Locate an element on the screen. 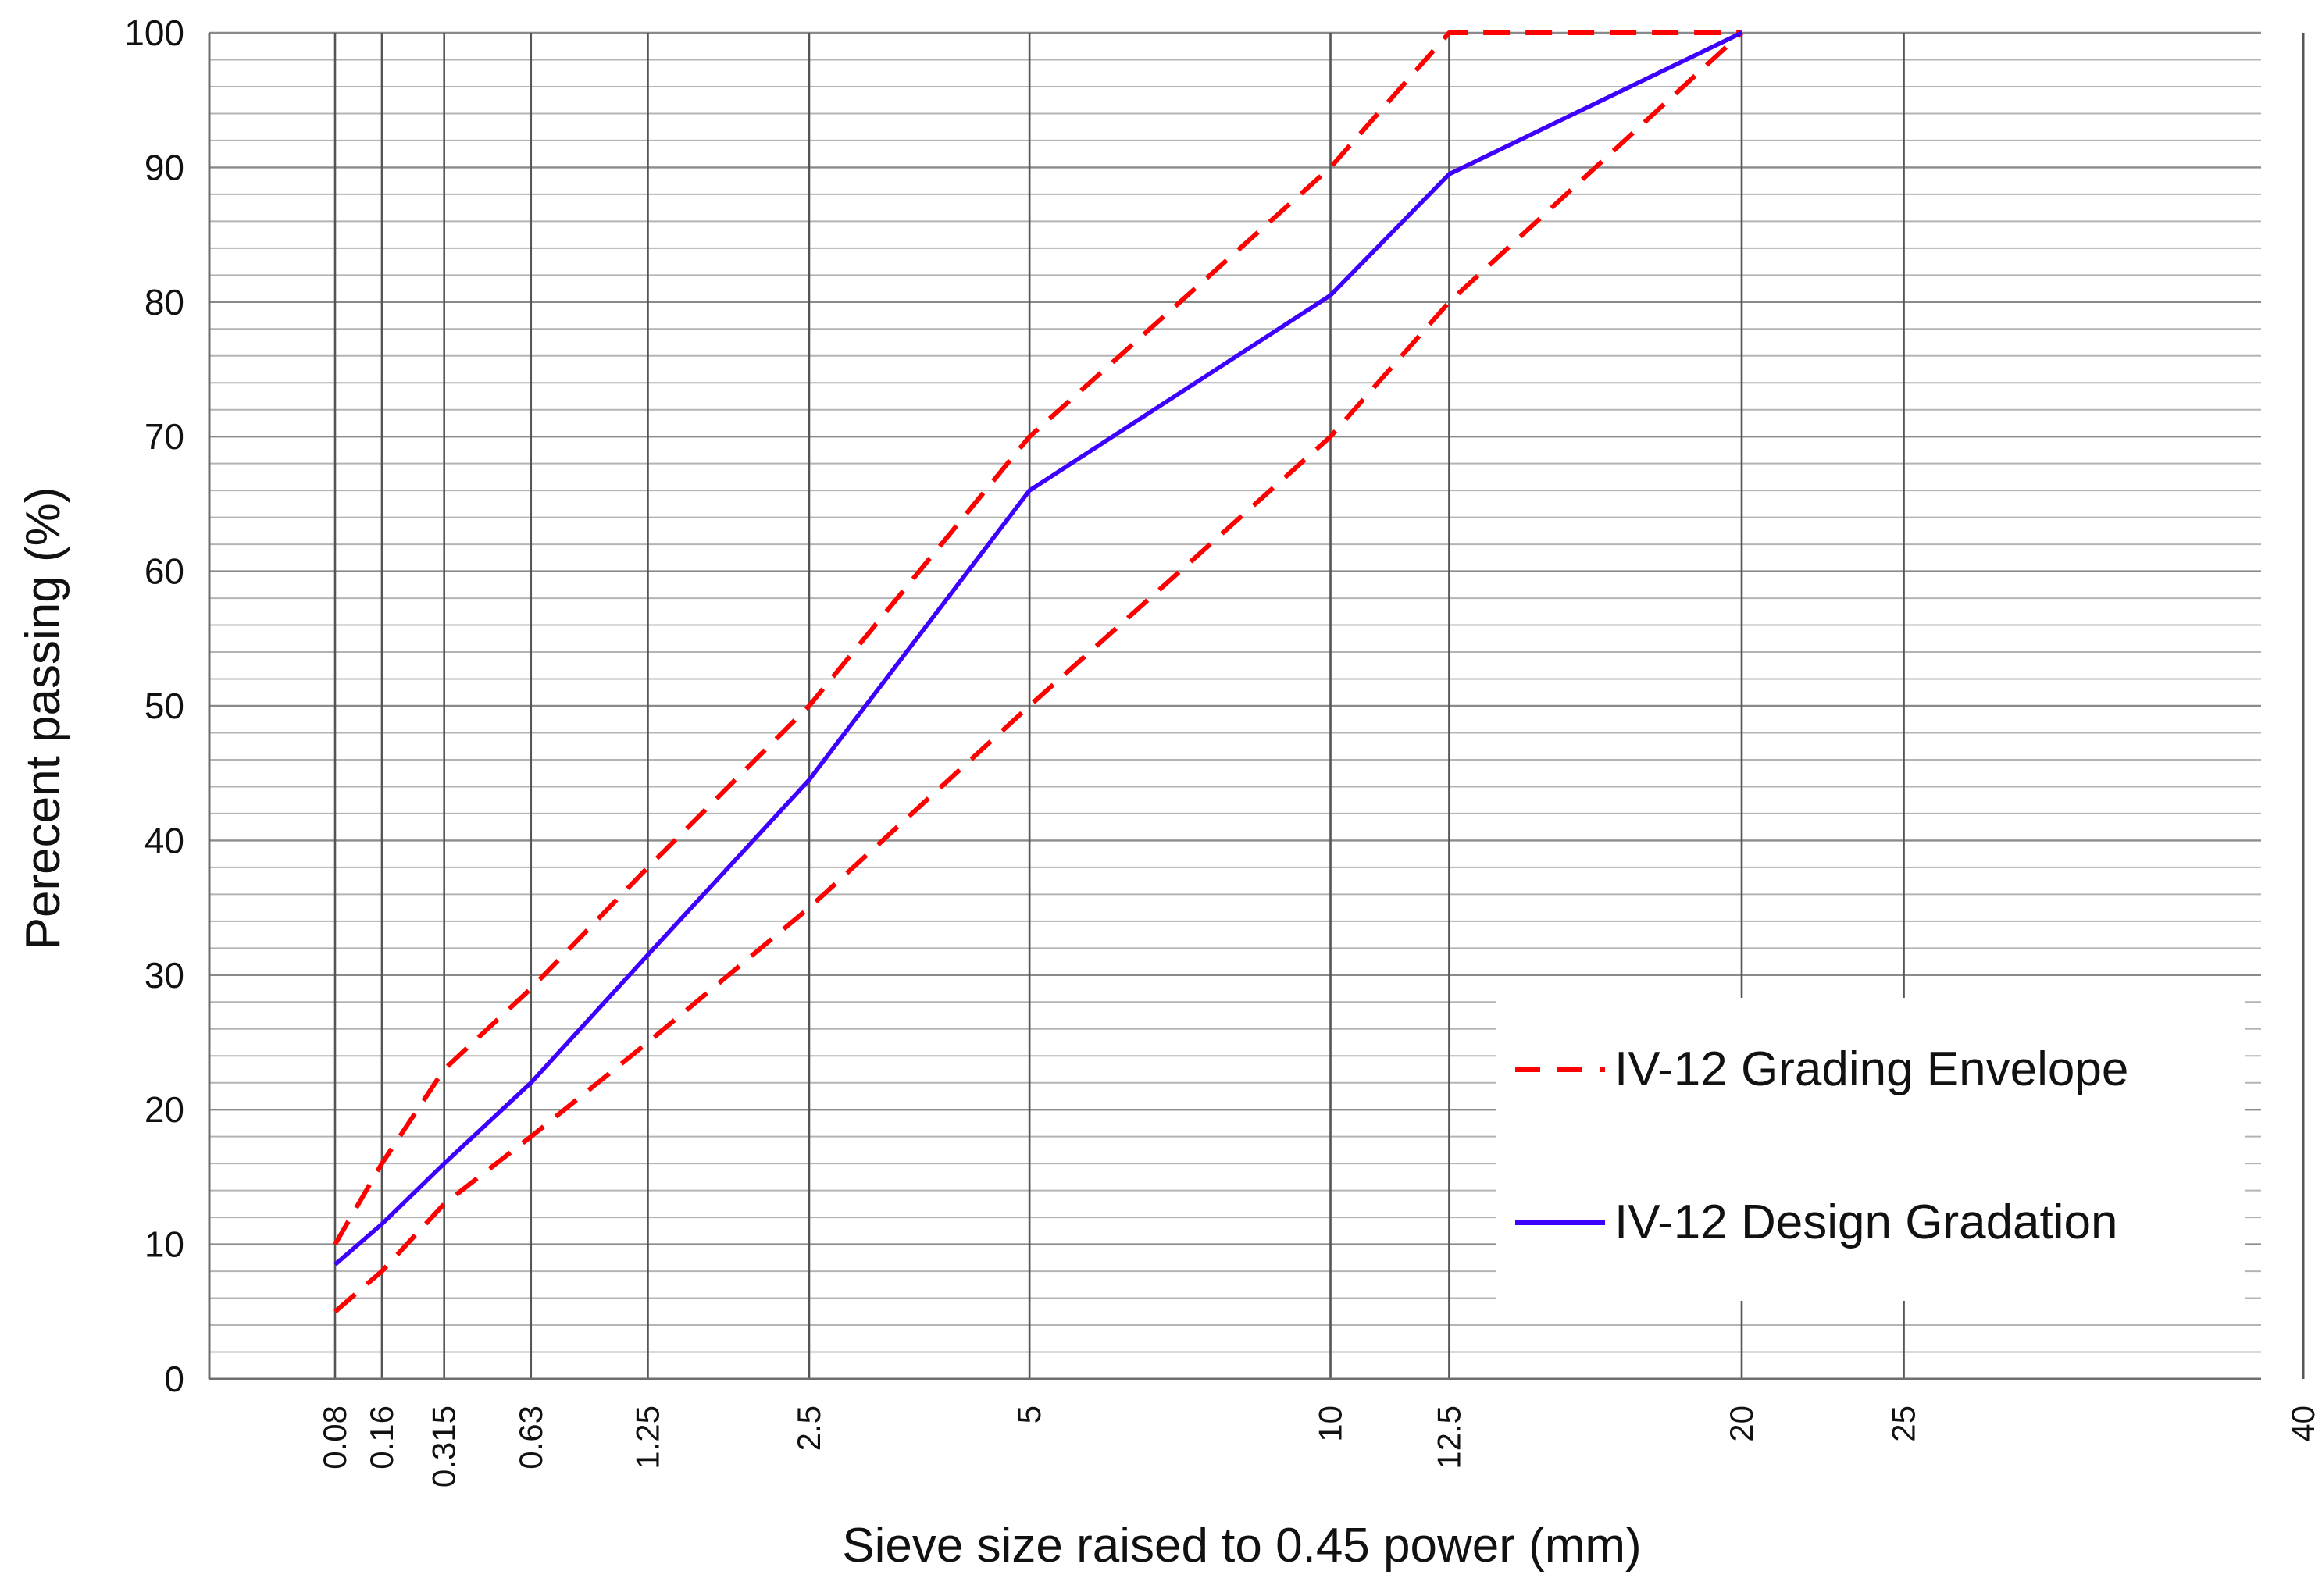 The image size is (2322, 1596). x-tick-label: 0.08 is located at coordinates (334, 1437).